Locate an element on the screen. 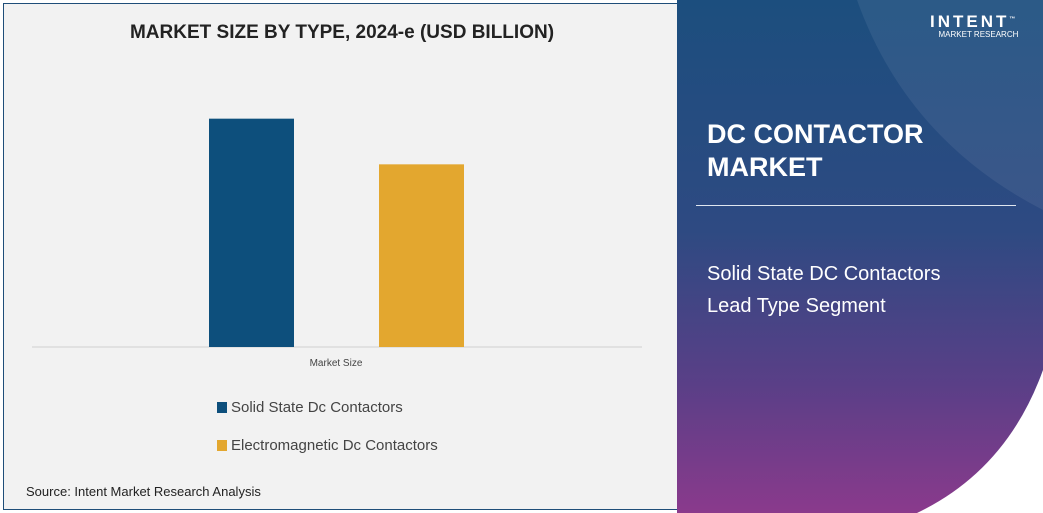 The height and width of the screenshot is (513, 1043). legend-item-solid-state: Solid State Dc Contactors is located at coordinates (327, 407).